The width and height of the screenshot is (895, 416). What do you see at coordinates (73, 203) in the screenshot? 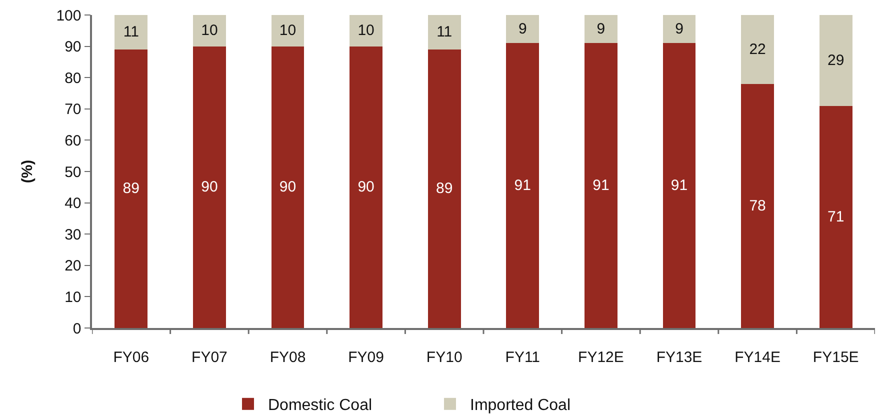
I see `y-tick-label: 40` at bounding box center [73, 203].